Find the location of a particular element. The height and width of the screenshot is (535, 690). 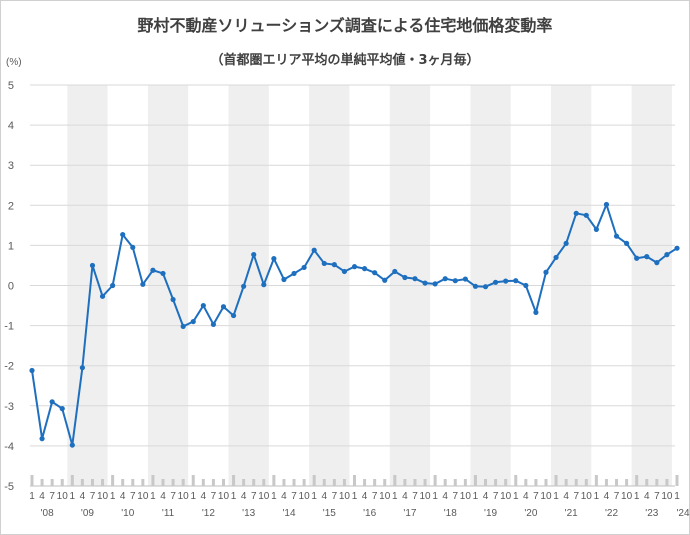

y-tick-label: 0 is located at coordinates (11, 287).